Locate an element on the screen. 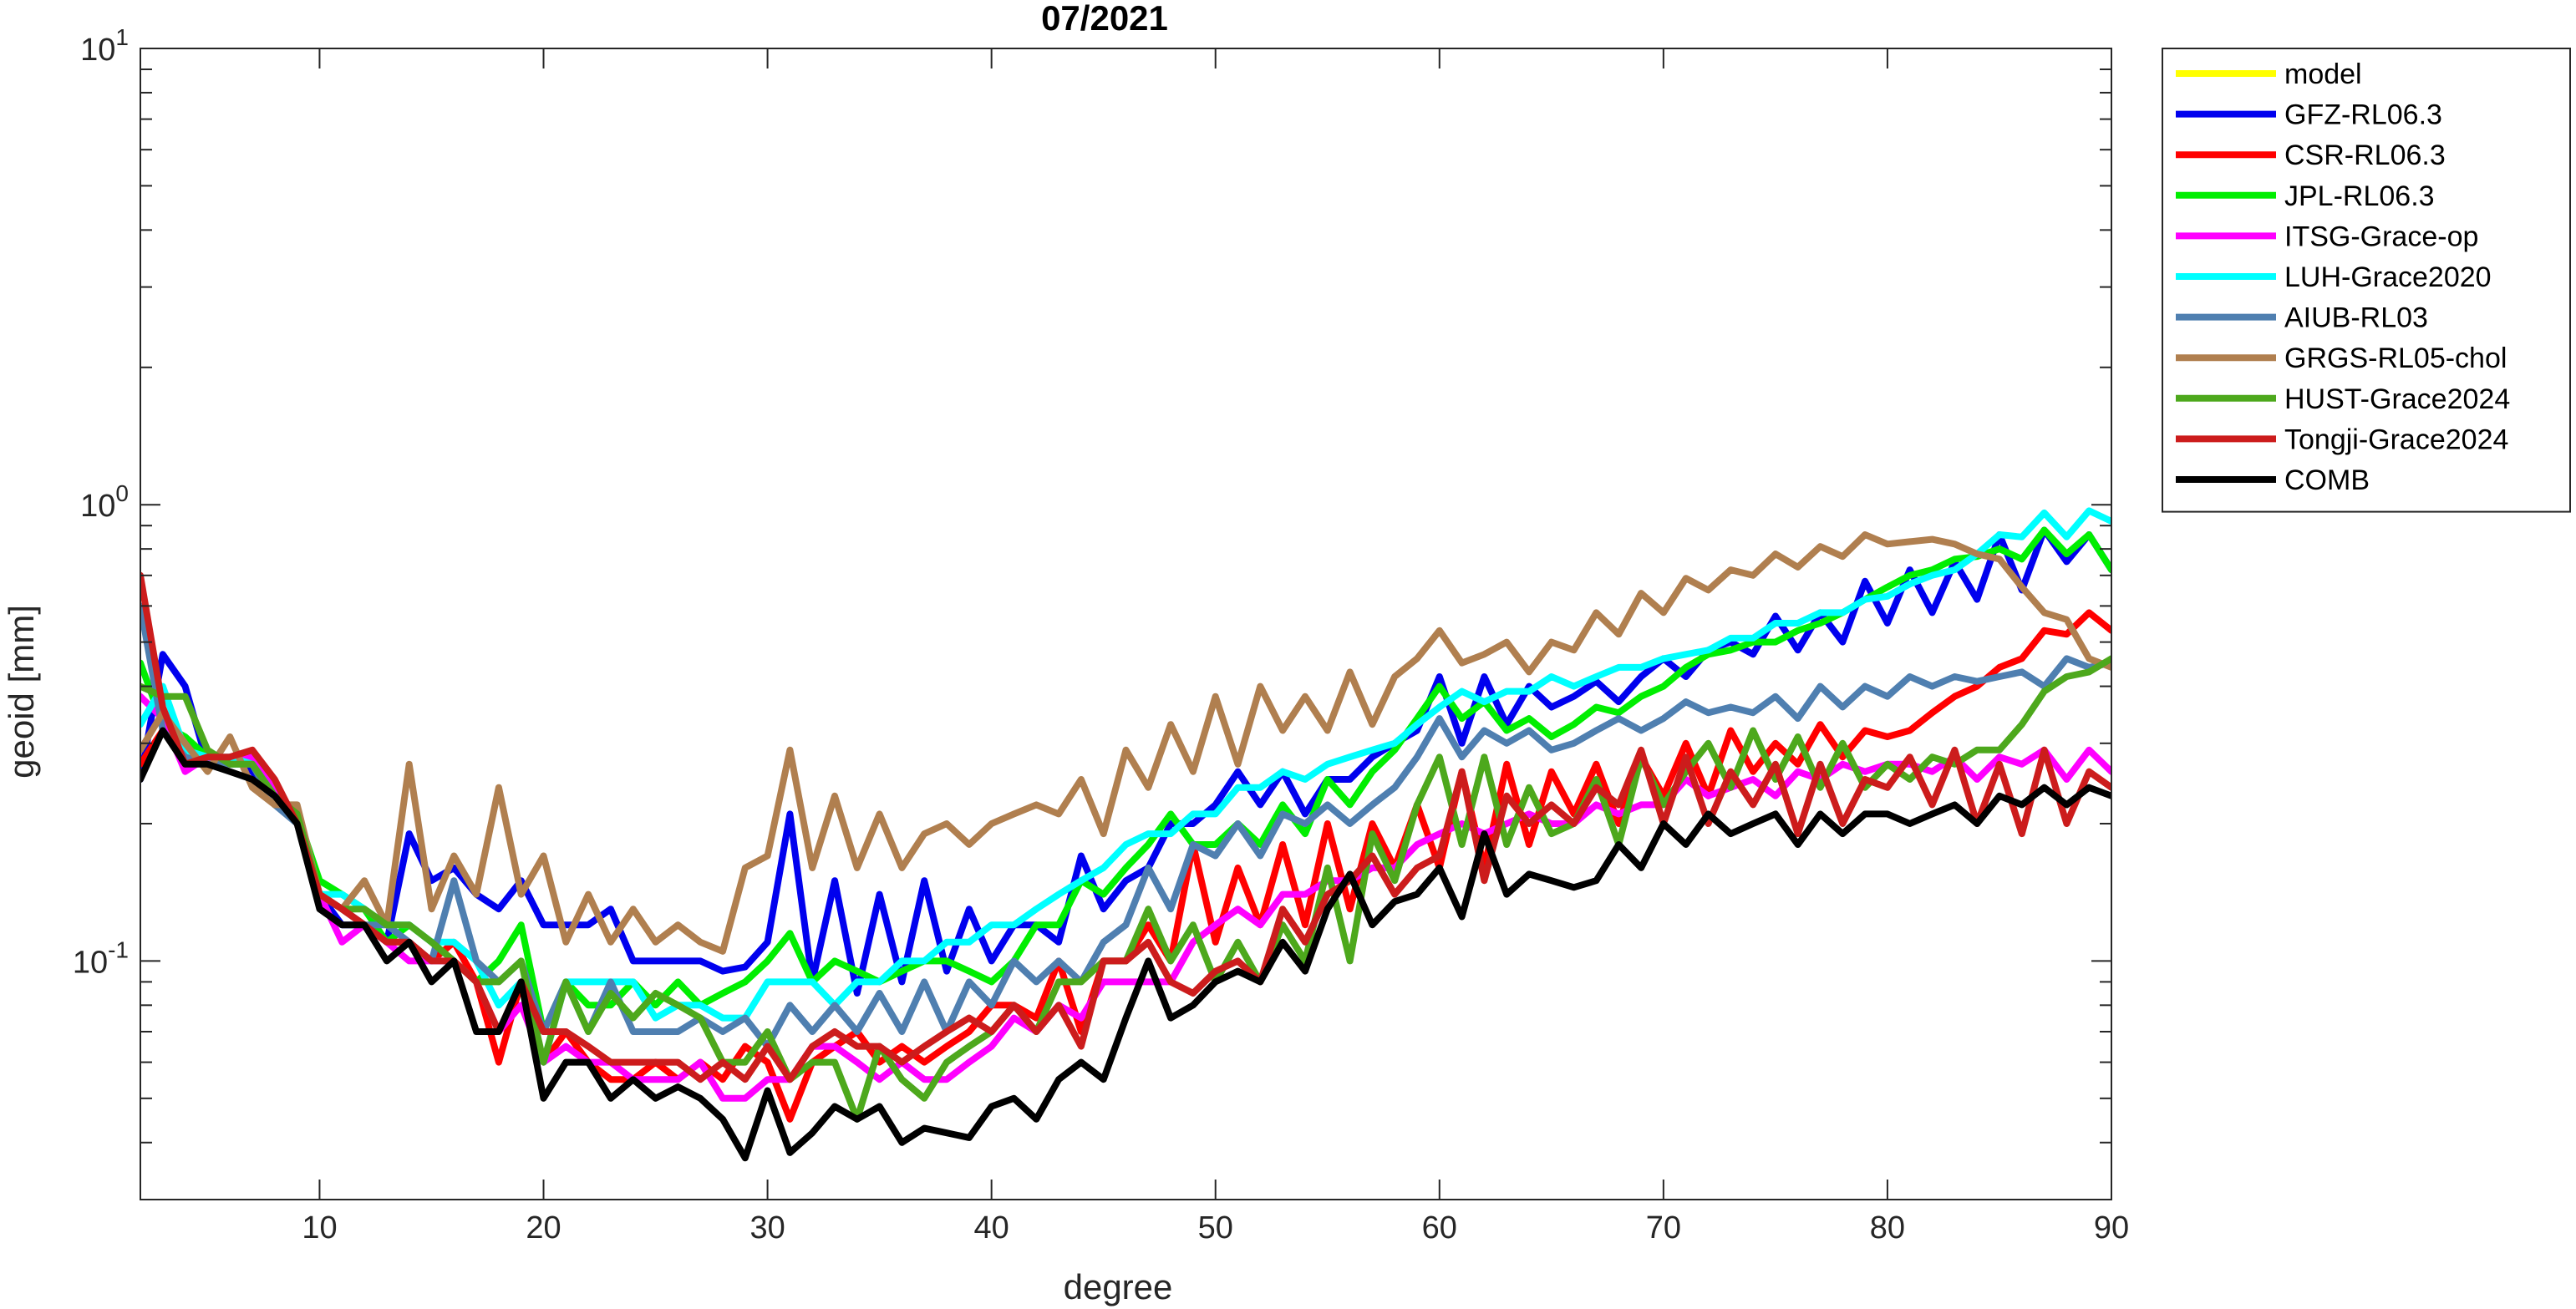  legend-entry: Tongji-Grace2024 is located at coordinates (2396, 439).